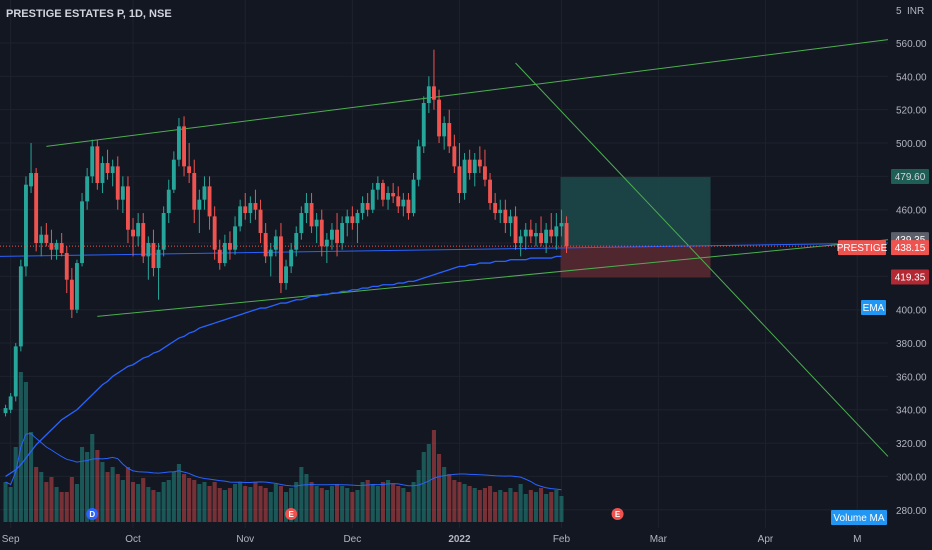 This screenshot has height=550, width=932. I want to click on sl-price-tag: 419.35, so click(910, 277).